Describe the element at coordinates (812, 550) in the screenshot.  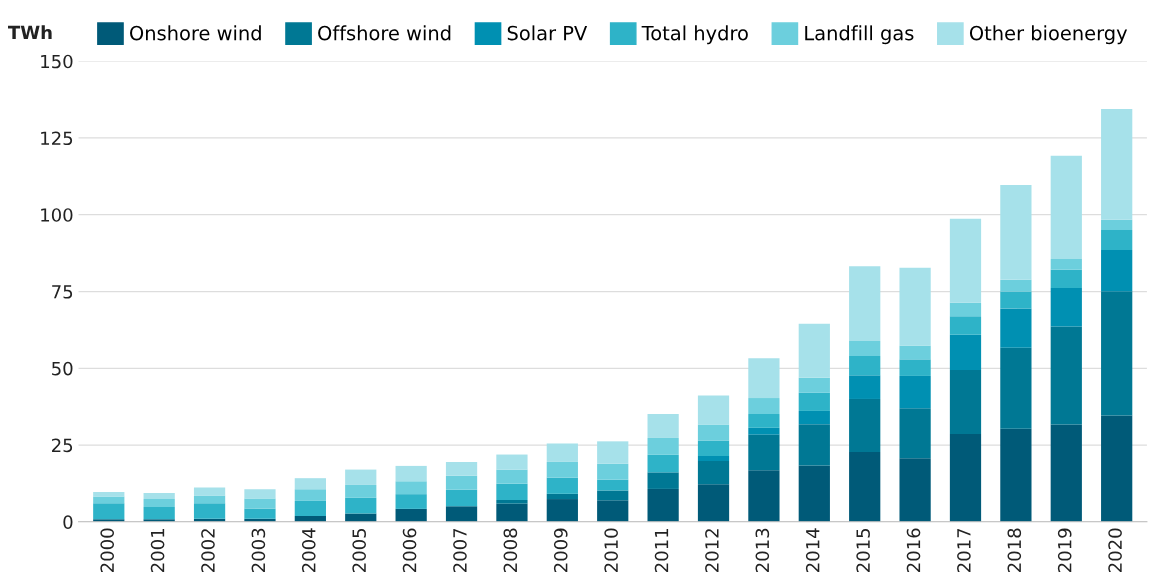
I see `x-tick-label: 2014` at that location.